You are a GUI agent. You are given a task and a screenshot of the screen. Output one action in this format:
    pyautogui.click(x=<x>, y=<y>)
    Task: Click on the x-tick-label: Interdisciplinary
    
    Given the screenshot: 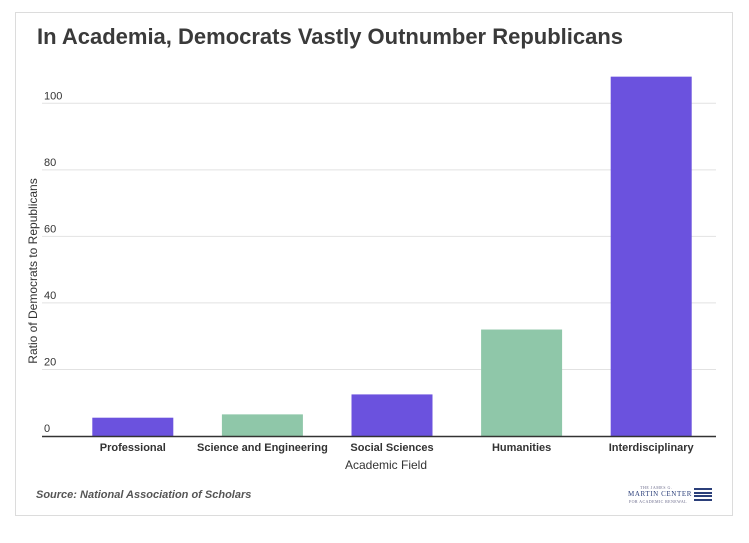 What is the action you would take?
    pyautogui.click(x=652, y=448)
    